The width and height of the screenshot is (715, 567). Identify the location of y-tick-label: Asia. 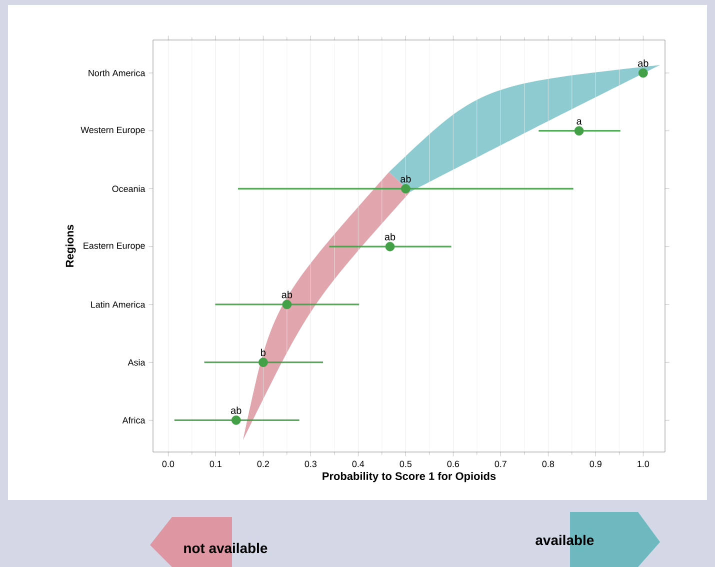
(137, 362).